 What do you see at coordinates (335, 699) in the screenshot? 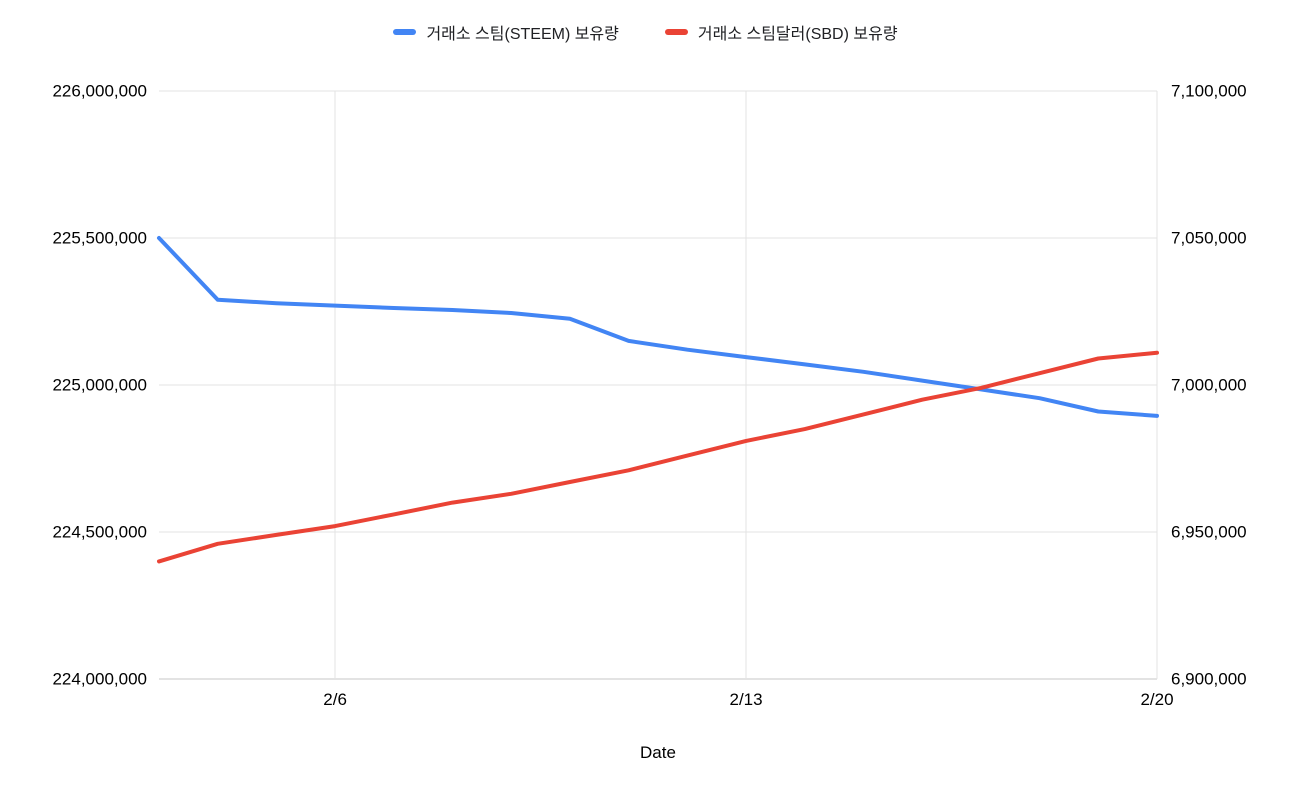
I see `x-axis-tick-label: 2/6` at bounding box center [335, 699].